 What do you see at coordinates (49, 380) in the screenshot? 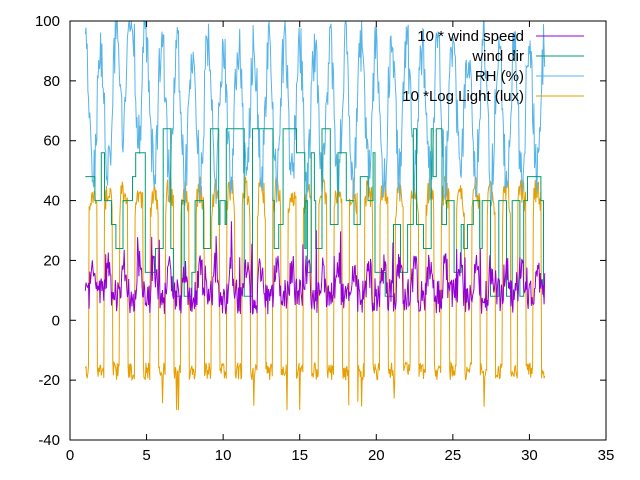
I see `y-tick-label: -20` at bounding box center [49, 380].